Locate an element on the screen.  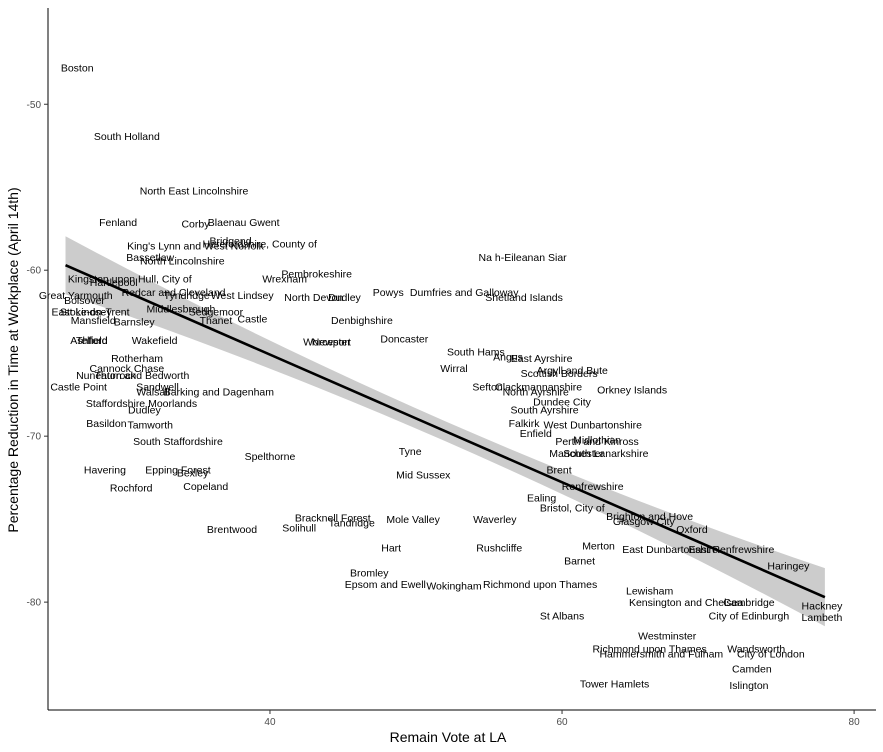
point-label: Basildon is located at coordinates (106, 424).